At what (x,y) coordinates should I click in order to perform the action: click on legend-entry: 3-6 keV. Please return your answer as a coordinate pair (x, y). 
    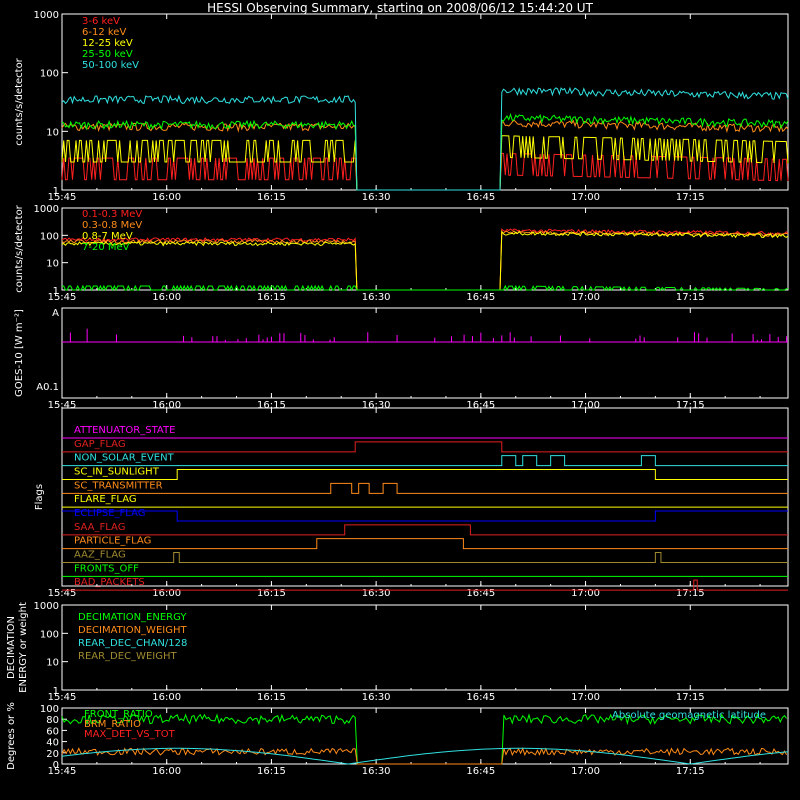
    Looking at the image, I should click on (101, 21).